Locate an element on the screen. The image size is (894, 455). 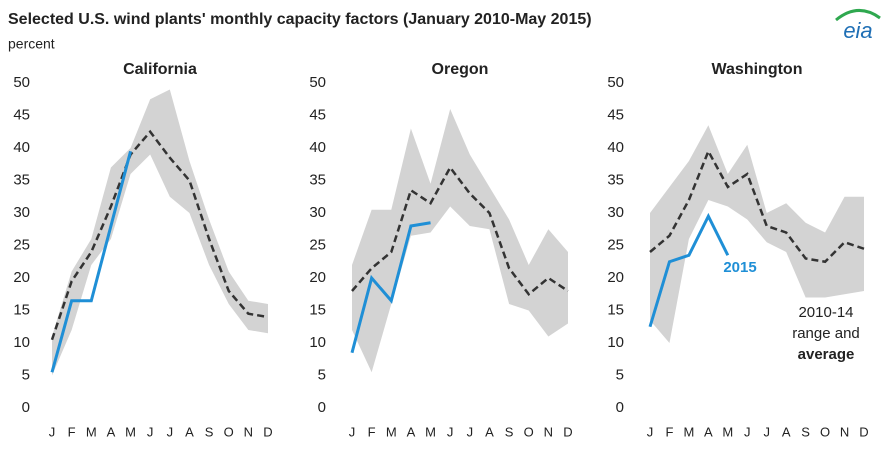
annotation: 2015 is located at coordinates (739, 267).